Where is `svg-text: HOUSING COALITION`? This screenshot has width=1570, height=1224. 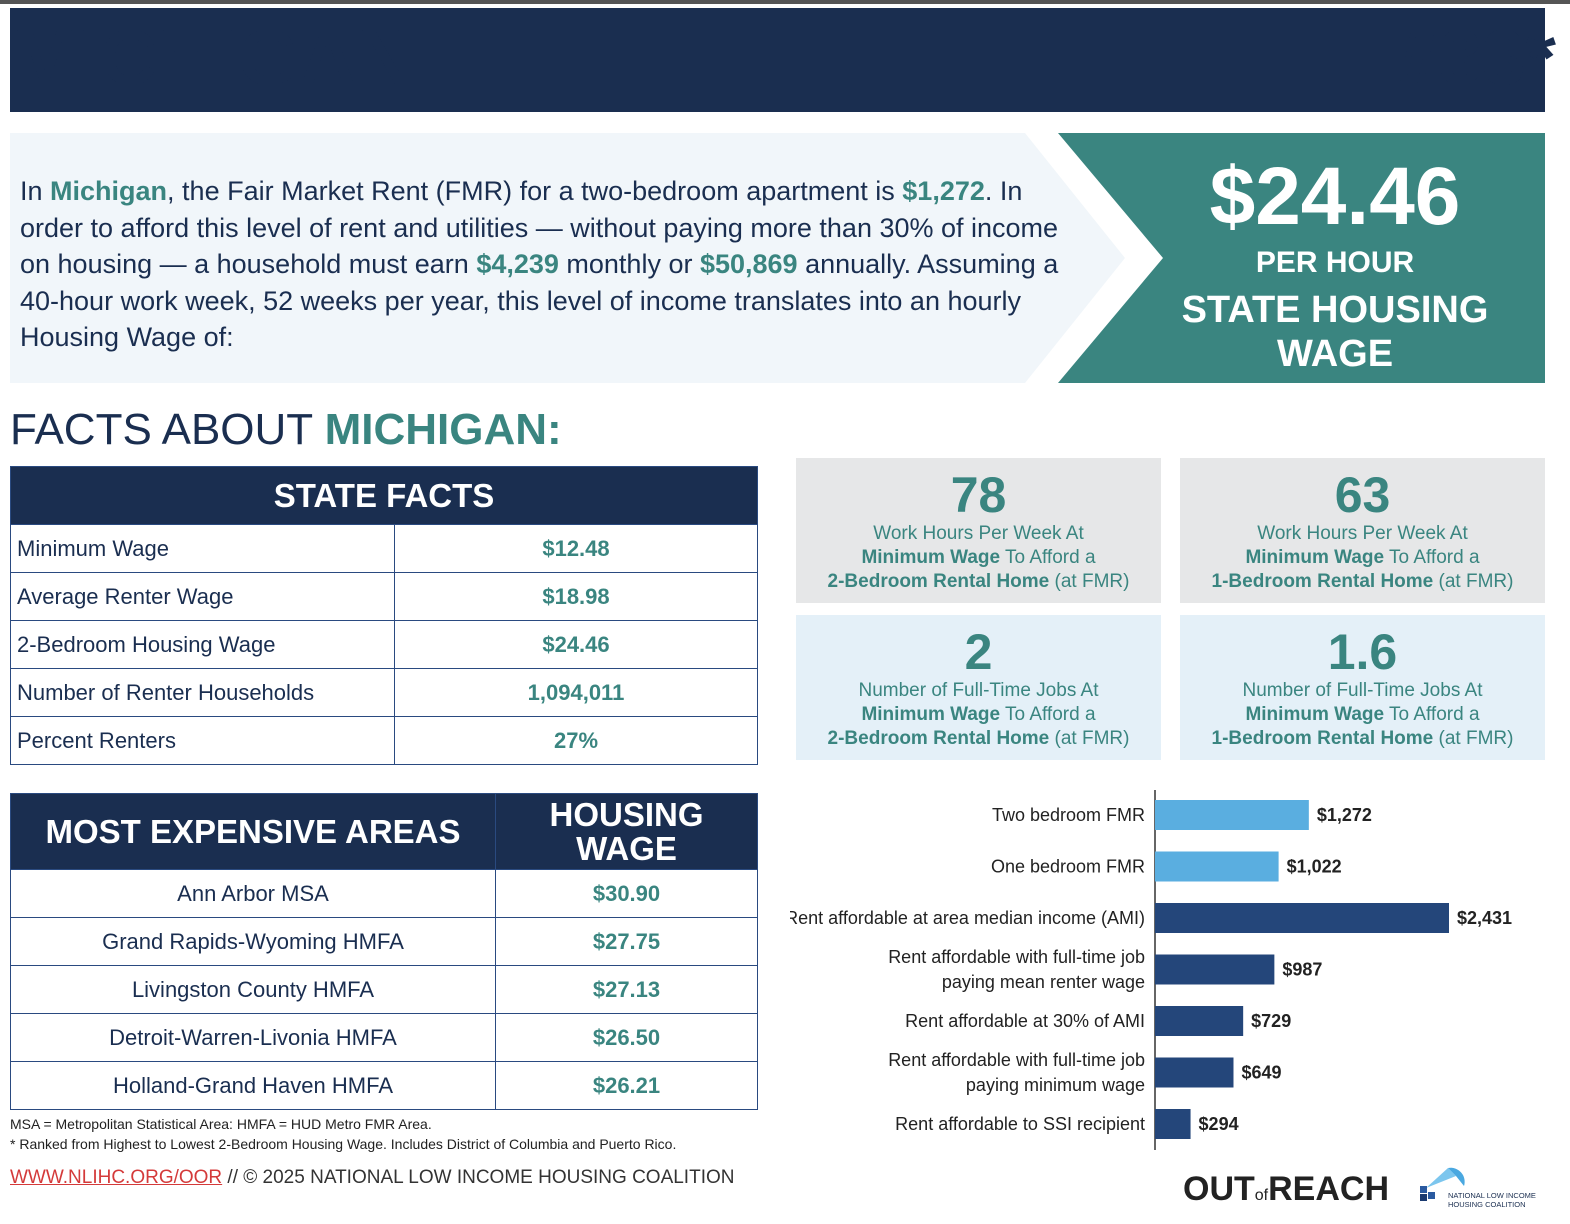
svg-text: HOUSING COALITION is located at coordinates (1487, 1204).